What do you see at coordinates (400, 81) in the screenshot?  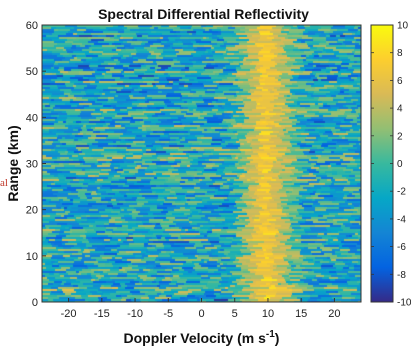 I see `colorbar-tick-label: 6` at bounding box center [400, 81].